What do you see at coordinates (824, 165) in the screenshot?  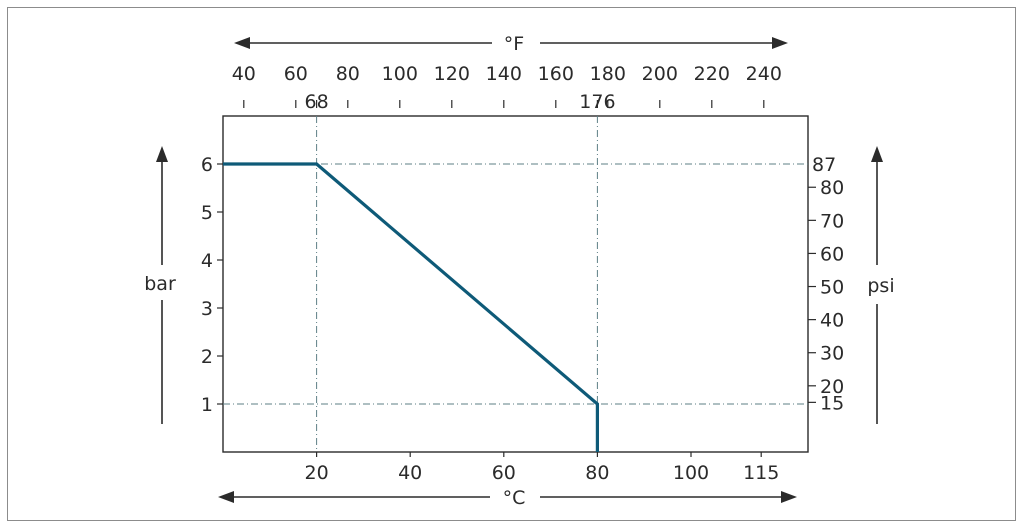 I see `right-marker-label: 87` at bounding box center [824, 165].